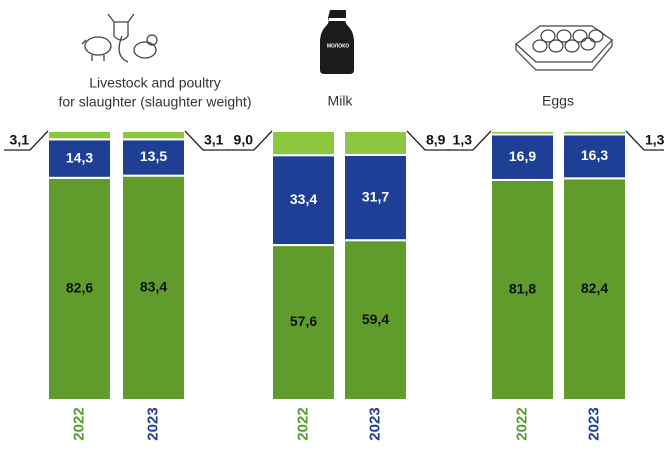  Describe the element at coordinates (338, 46) in the screenshot. I see `bottle-label: МОЛОКО` at that location.